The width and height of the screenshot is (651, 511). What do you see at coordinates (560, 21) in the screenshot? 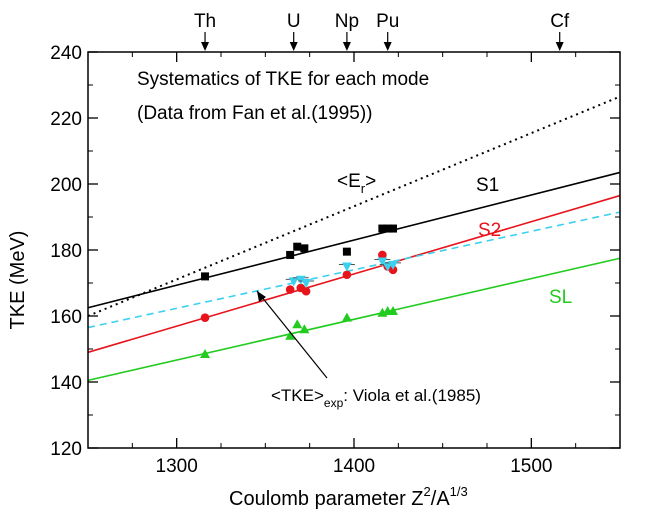
I see `element-label-cf: Cf` at bounding box center [560, 21].